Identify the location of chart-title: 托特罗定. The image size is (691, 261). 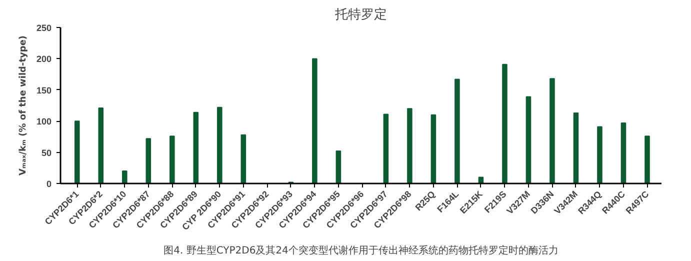
(360, 15).